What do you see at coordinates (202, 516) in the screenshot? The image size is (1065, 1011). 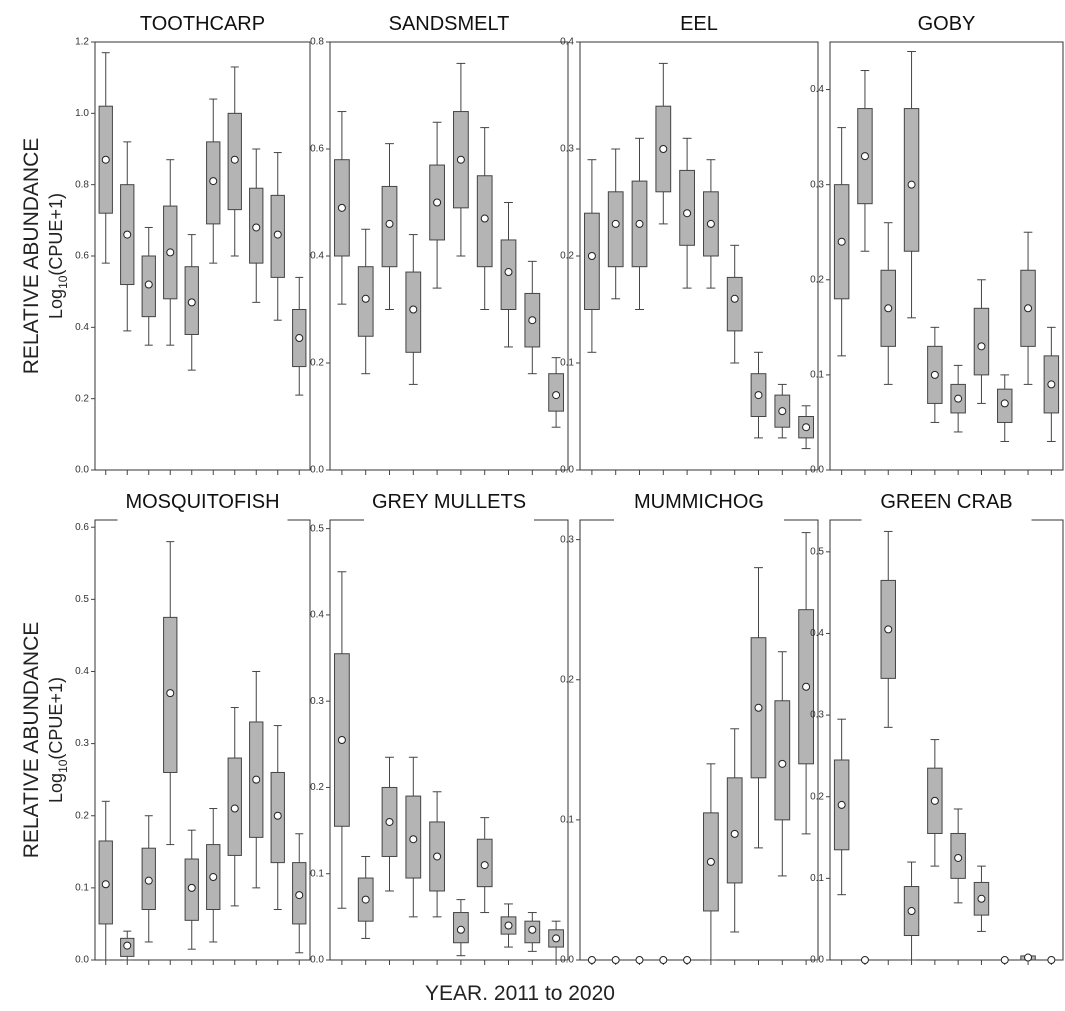 I see `title-backdrop` at bounding box center [202, 516].